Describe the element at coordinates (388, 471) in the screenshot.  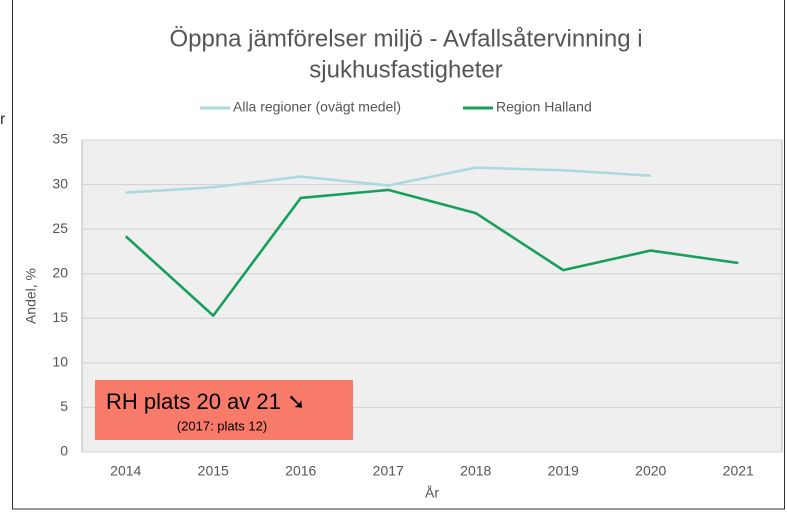
I see `x-tick-label: 2017` at that location.